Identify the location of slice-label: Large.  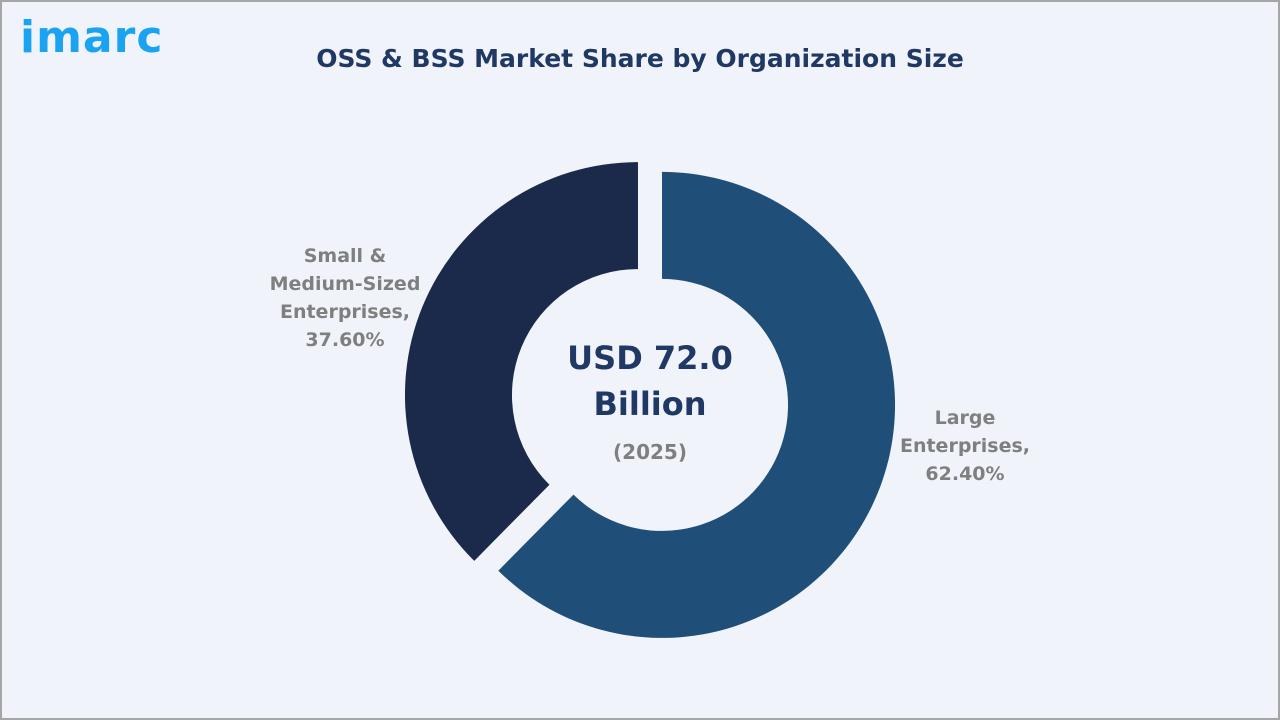
(965, 418).